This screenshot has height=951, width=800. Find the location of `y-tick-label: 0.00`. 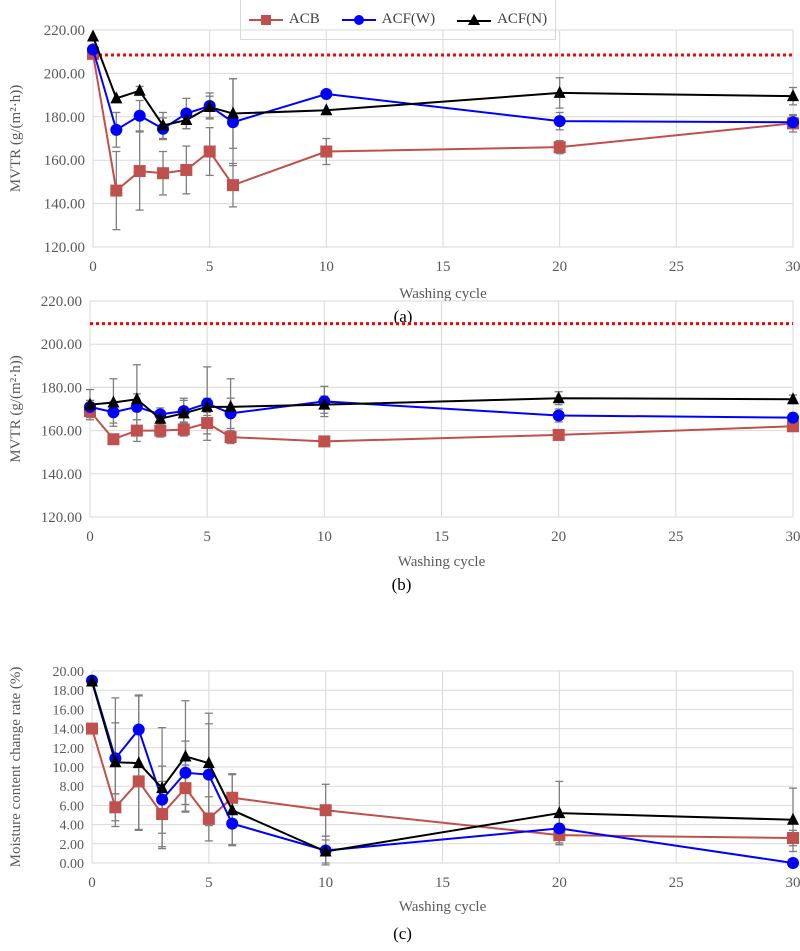

y-tick-label: 0.00 is located at coordinates (72, 864).